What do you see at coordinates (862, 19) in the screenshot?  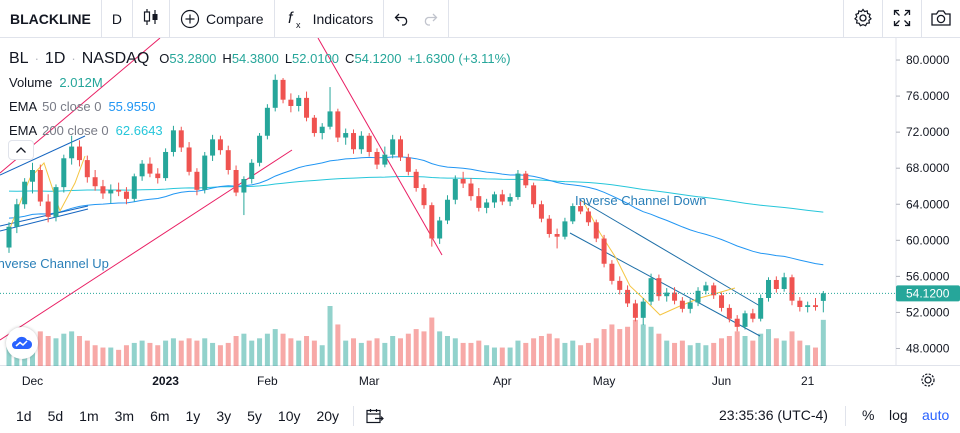 I see `settings-button` at bounding box center [862, 19].